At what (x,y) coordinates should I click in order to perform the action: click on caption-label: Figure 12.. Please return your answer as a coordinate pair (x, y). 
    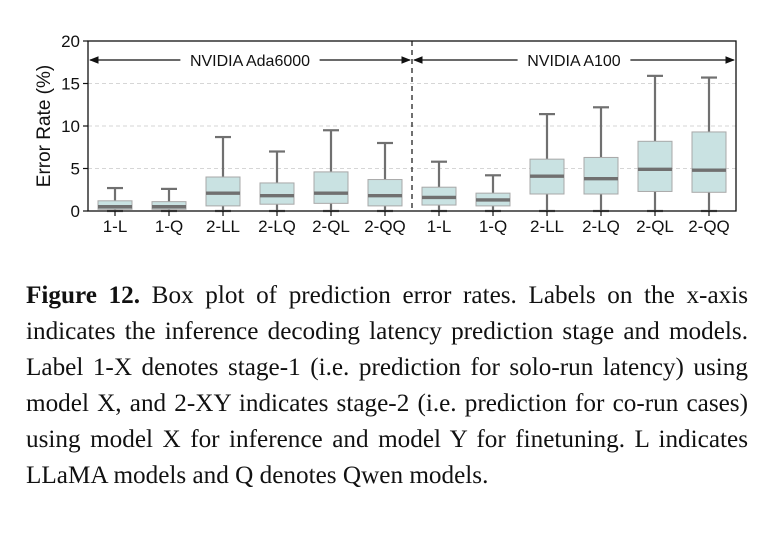
    Looking at the image, I should click on (83, 295).